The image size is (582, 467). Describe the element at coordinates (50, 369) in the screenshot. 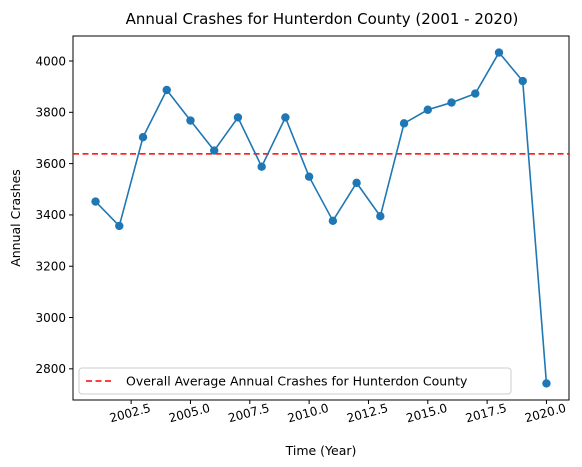

I see `y-tick-label: 2800` at that location.